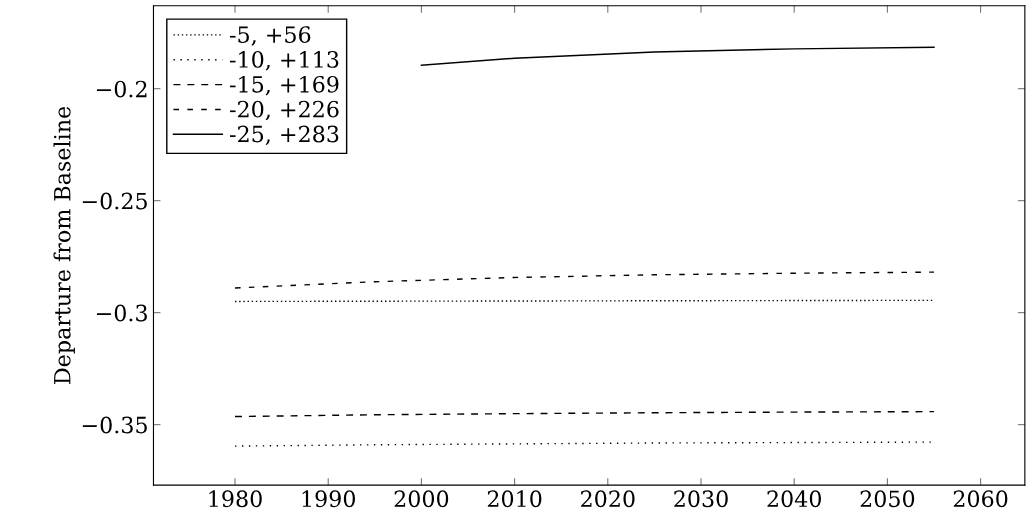 The image size is (1030, 529). I want to click on x-tick-label: 2020, so click(608, 499).